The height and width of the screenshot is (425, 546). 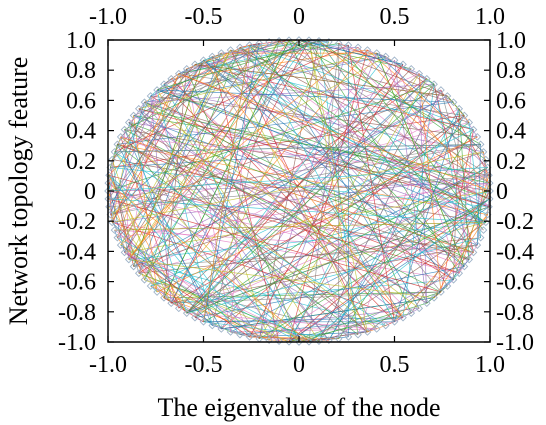 What do you see at coordinates (511, 101) in the screenshot?
I see `y-tick-label-right: 0.6` at bounding box center [511, 101].